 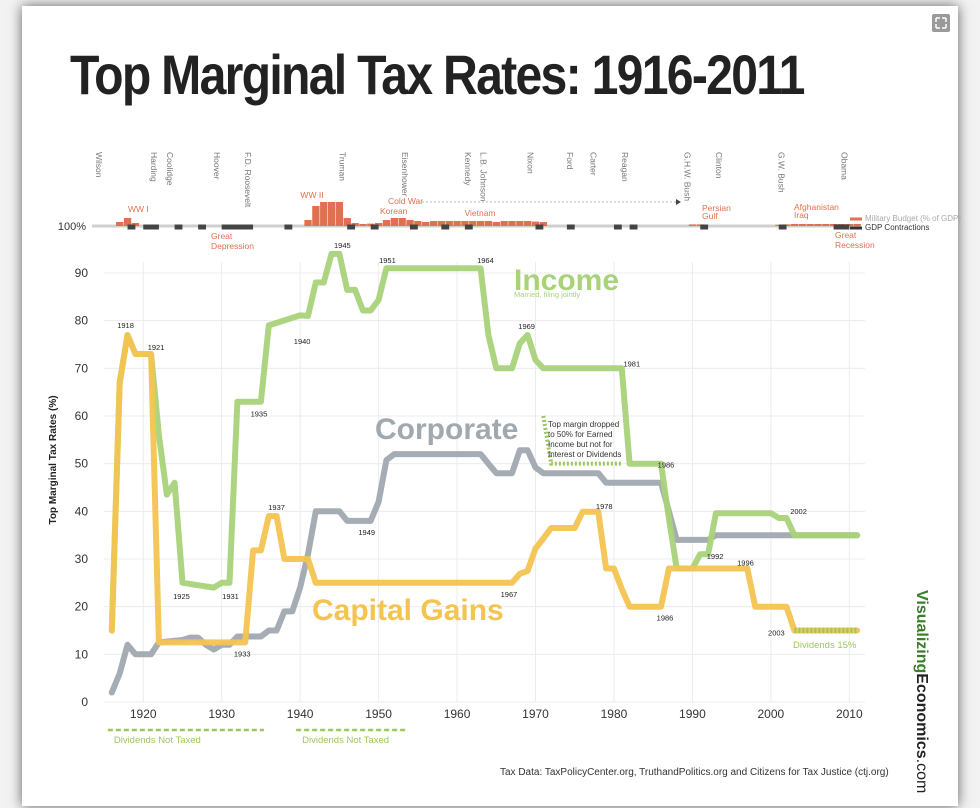 I want to click on year-point-label: 1935, so click(x=259, y=414).